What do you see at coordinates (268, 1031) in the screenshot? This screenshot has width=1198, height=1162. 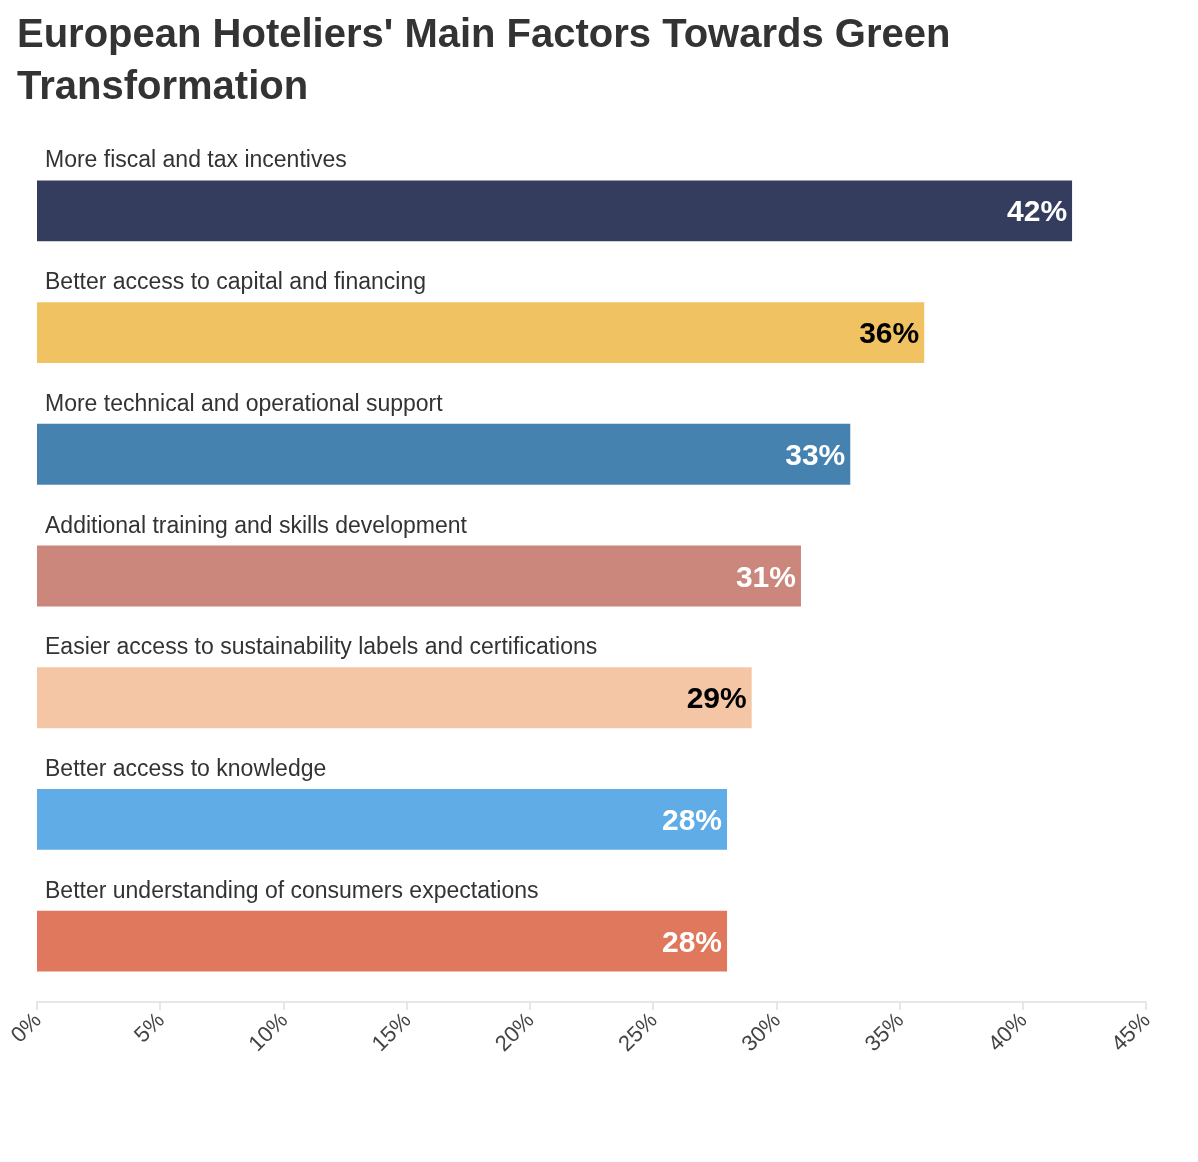 I see `x-tick-label: 10%` at bounding box center [268, 1031].